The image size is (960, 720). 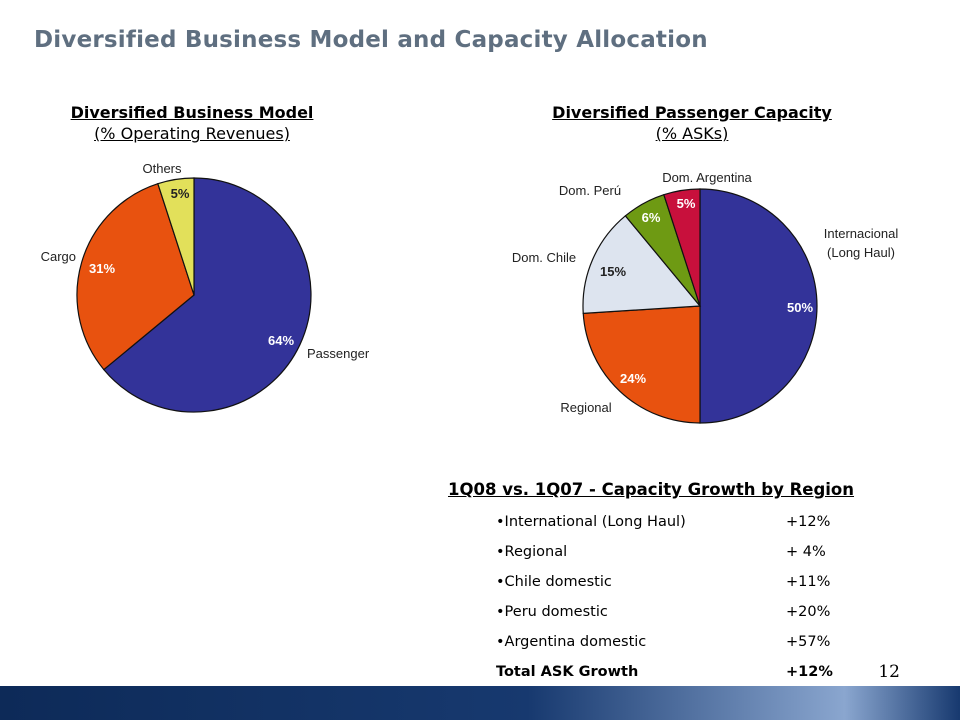 I want to click on growth-row-label: •Regional, so click(x=532, y=552).